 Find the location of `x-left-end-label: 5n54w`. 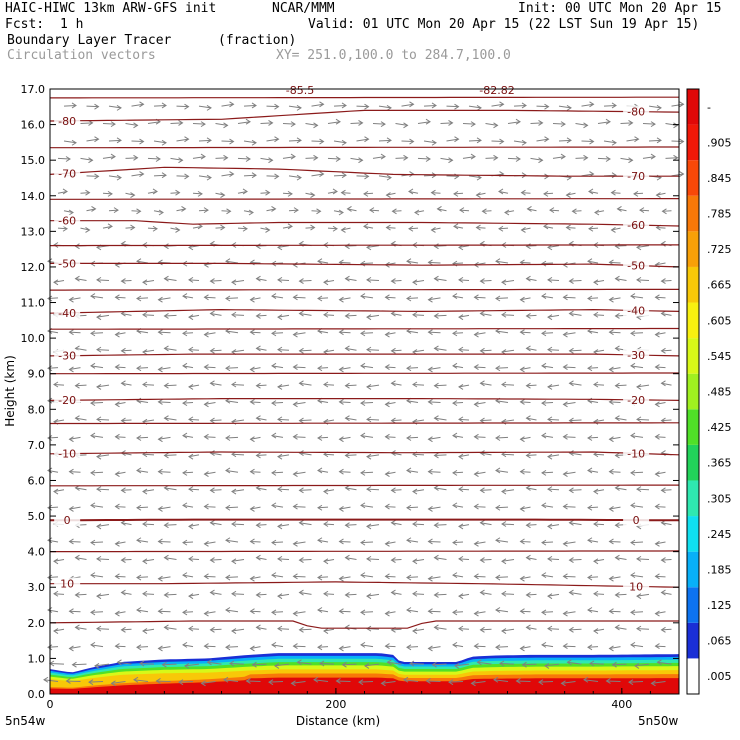

x-left-end-label: 5n54w is located at coordinates (25, 721).